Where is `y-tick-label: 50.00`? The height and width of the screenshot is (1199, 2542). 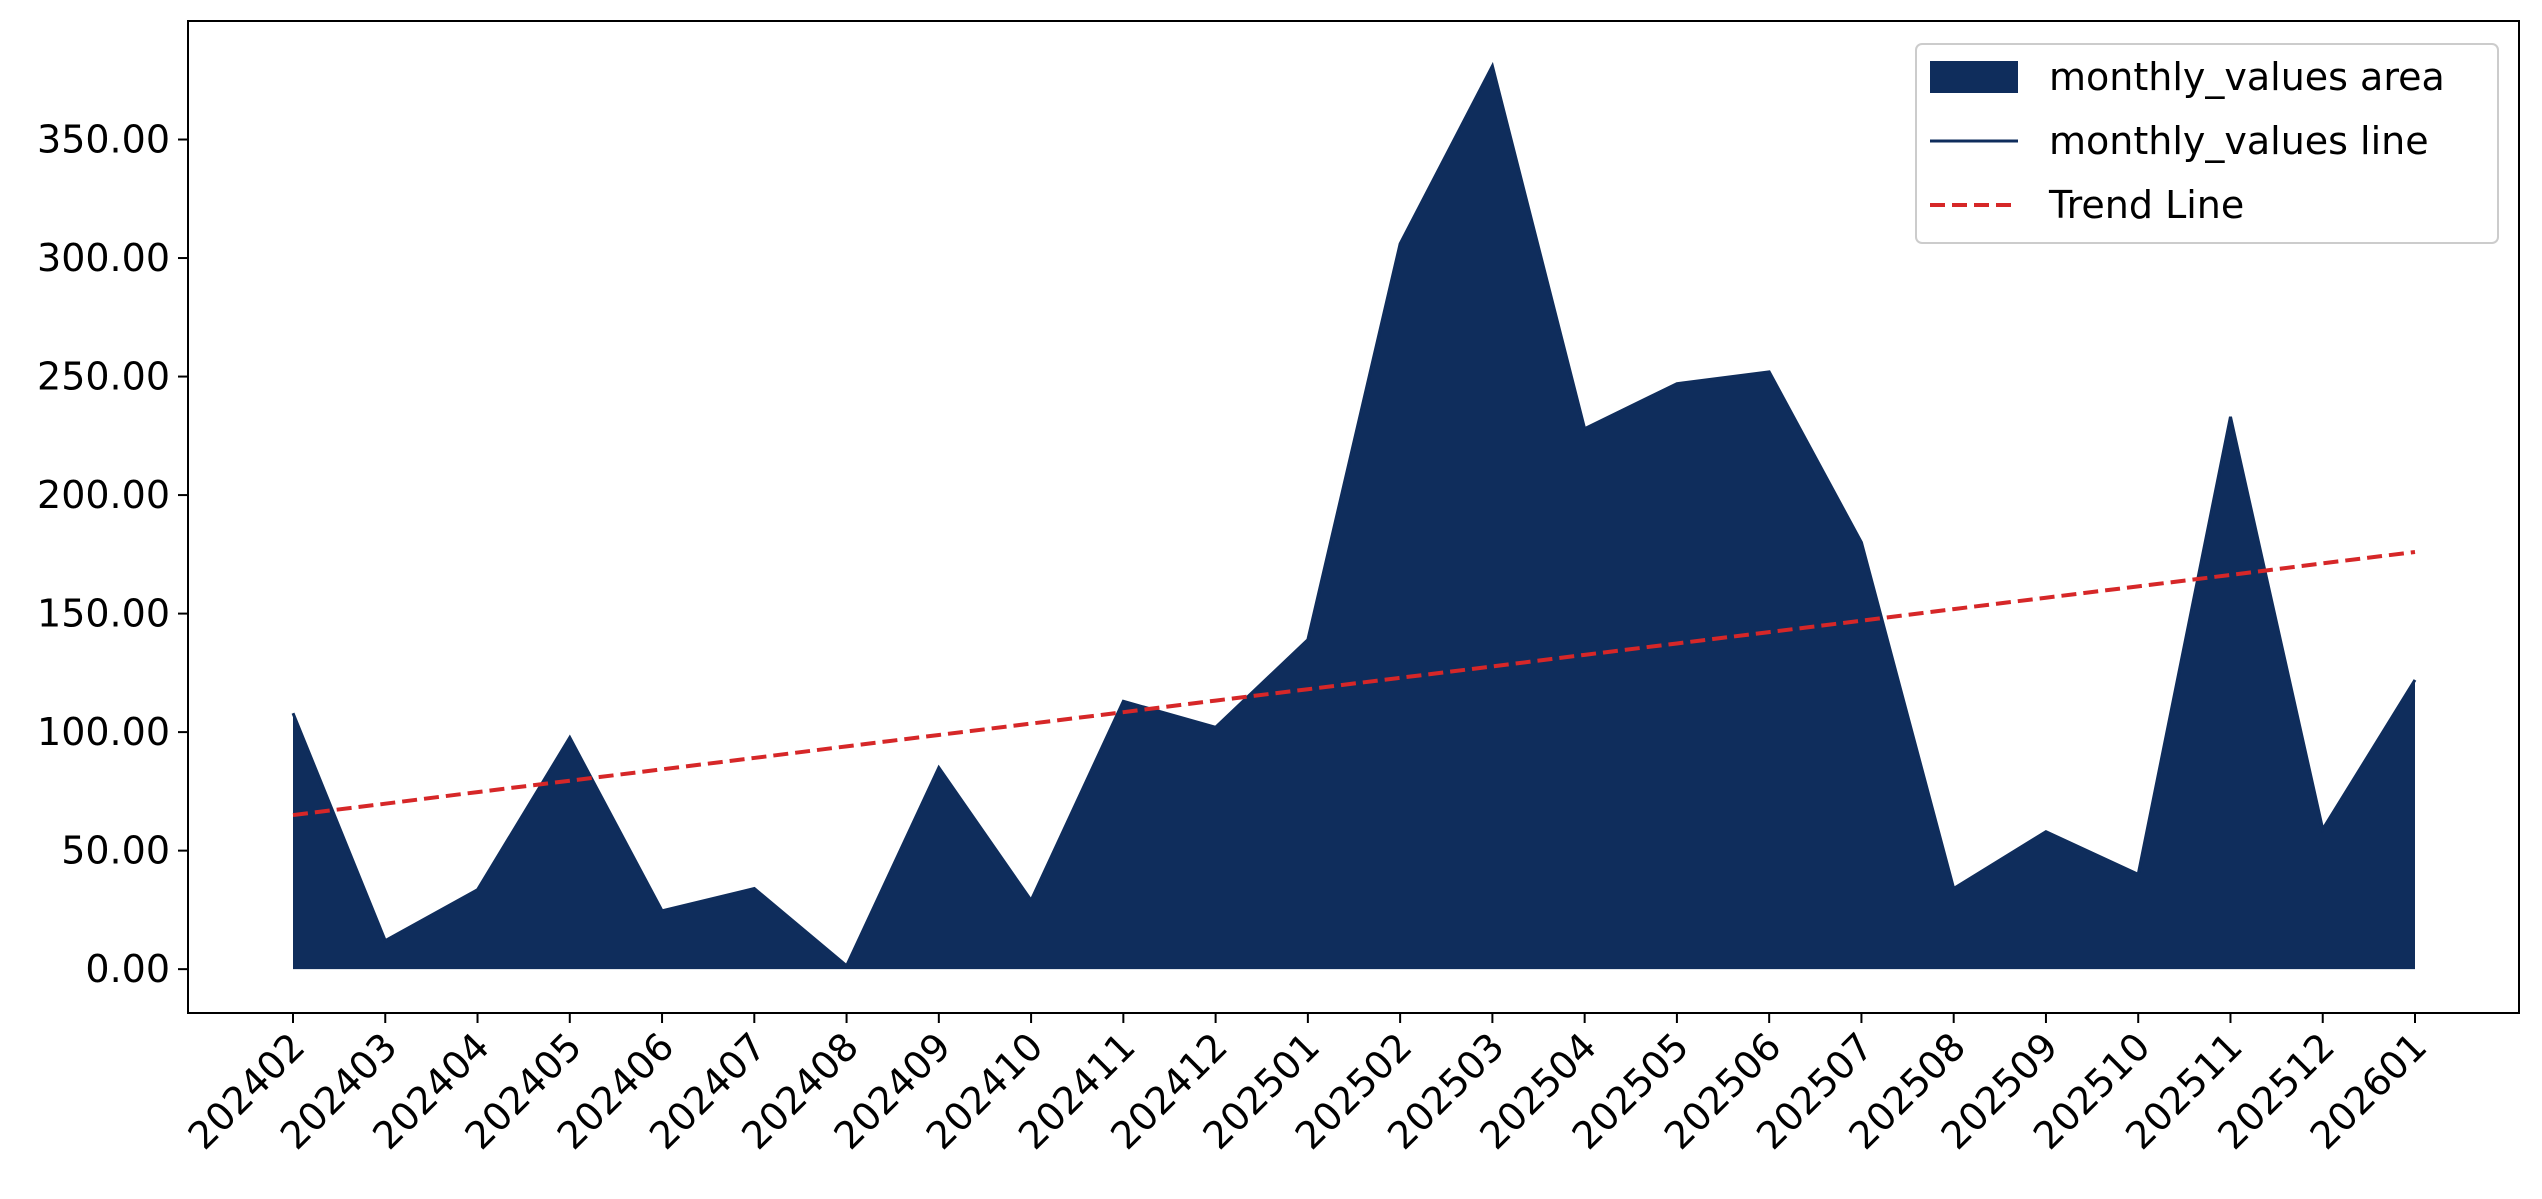 y-tick-label: 50.00 is located at coordinates (115, 851).